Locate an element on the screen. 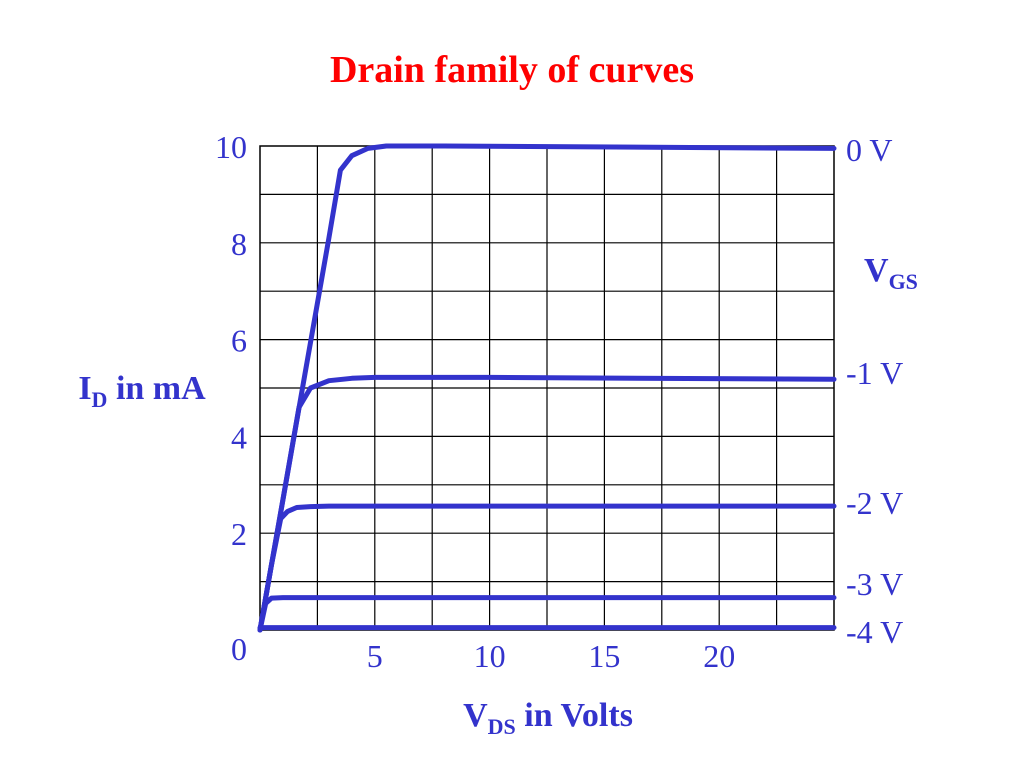 This screenshot has width=1024, height=768. y-tick-label: 0 is located at coordinates (239, 649).